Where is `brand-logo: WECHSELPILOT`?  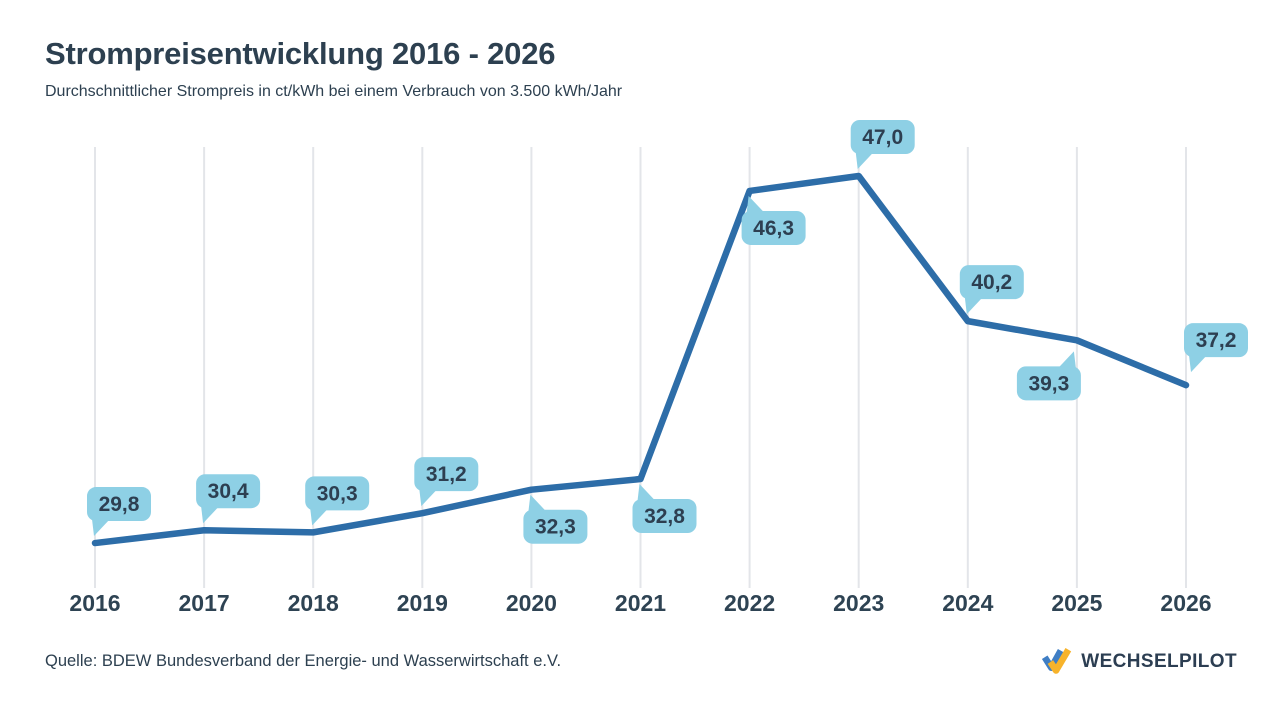
brand-logo: WECHSELPILOT is located at coordinates (1138, 662).